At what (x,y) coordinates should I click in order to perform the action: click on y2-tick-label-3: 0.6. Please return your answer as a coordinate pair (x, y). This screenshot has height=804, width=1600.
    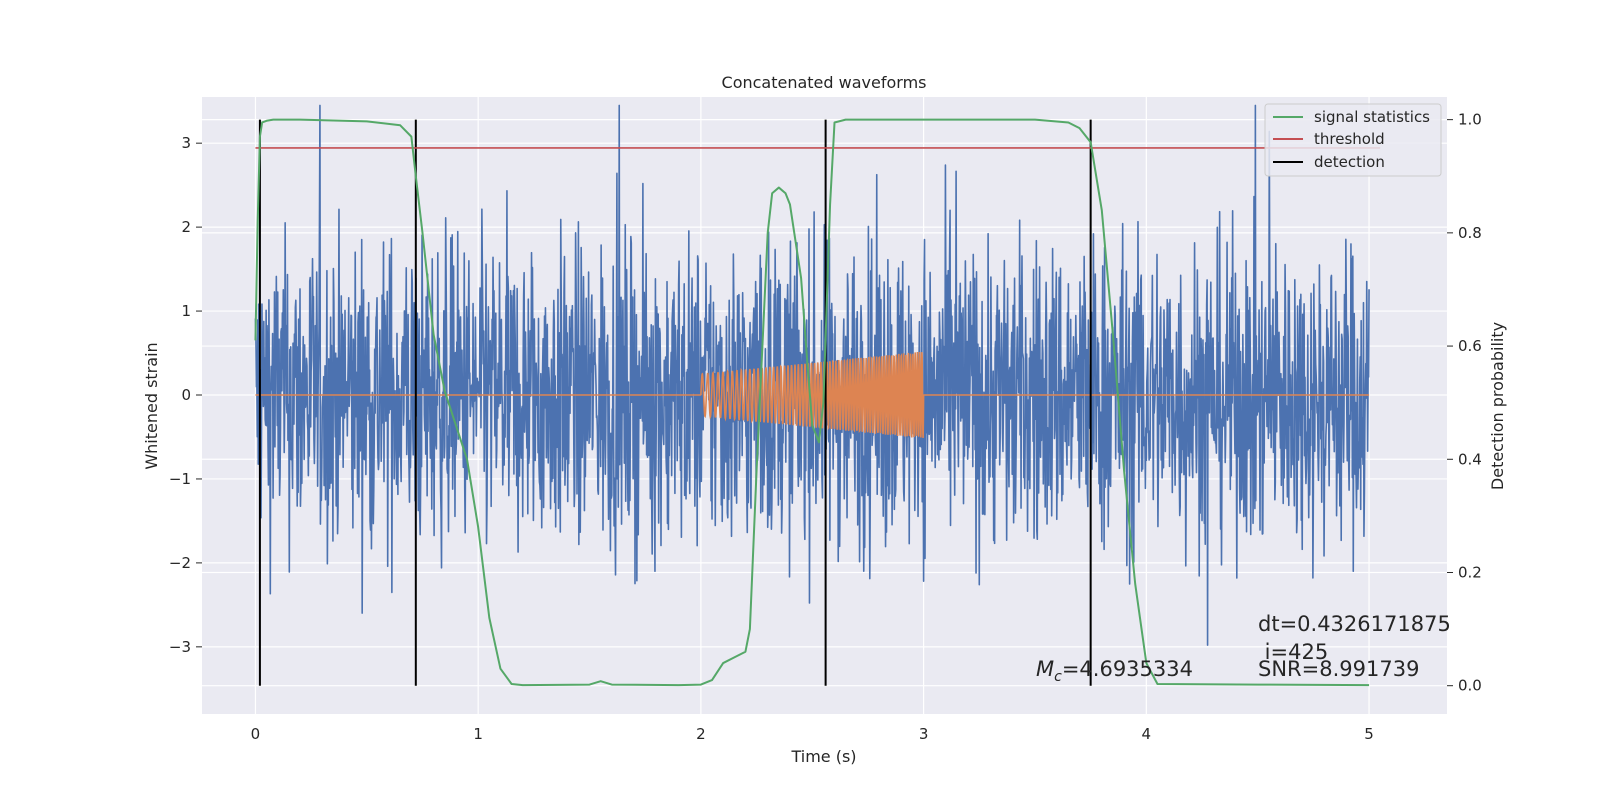
    Looking at the image, I should click on (1470, 346).